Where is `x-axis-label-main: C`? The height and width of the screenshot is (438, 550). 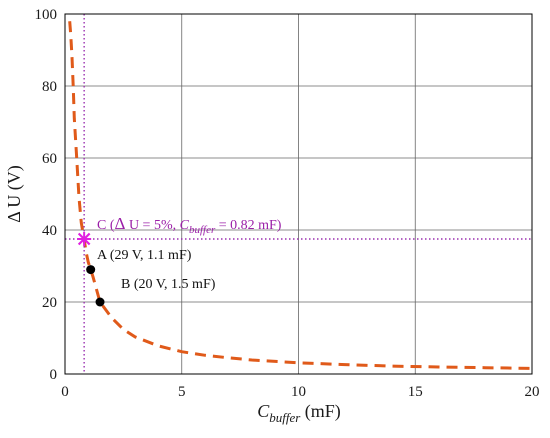
x-axis-label-main: C is located at coordinates (263, 411).